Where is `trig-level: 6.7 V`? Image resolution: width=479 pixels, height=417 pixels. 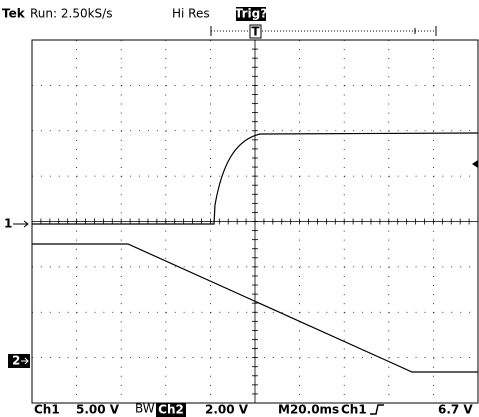
trig-level: 6.7 V is located at coordinates (455, 410).